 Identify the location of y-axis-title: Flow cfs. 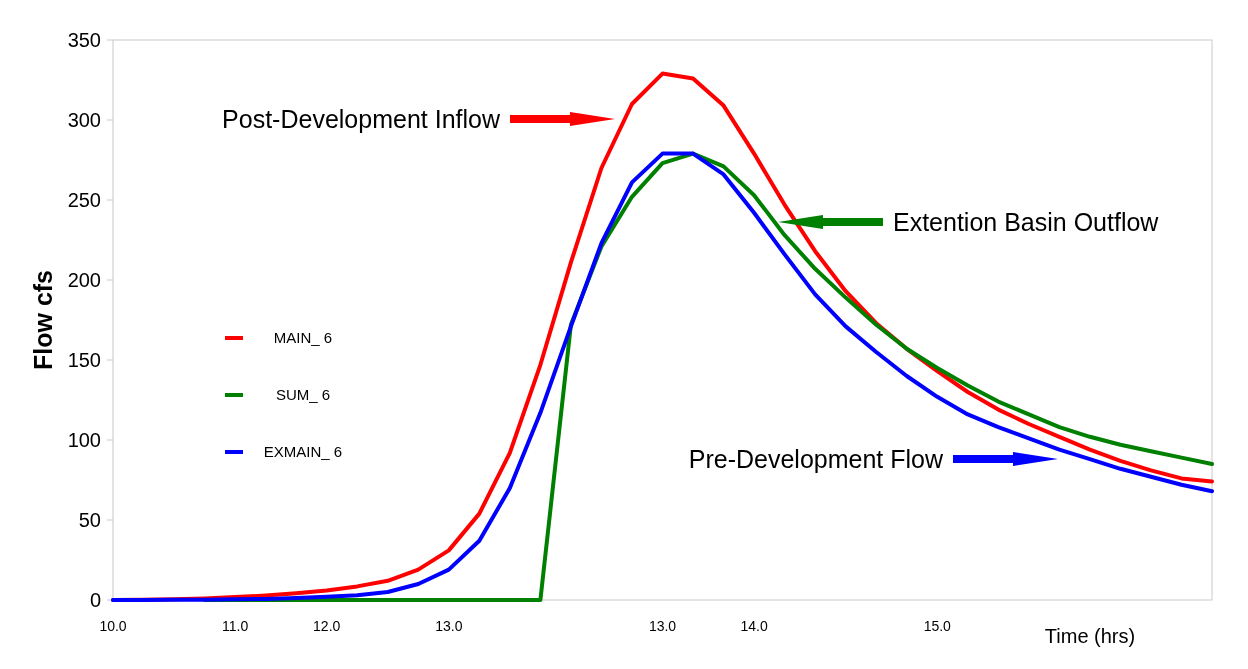
(43, 320).